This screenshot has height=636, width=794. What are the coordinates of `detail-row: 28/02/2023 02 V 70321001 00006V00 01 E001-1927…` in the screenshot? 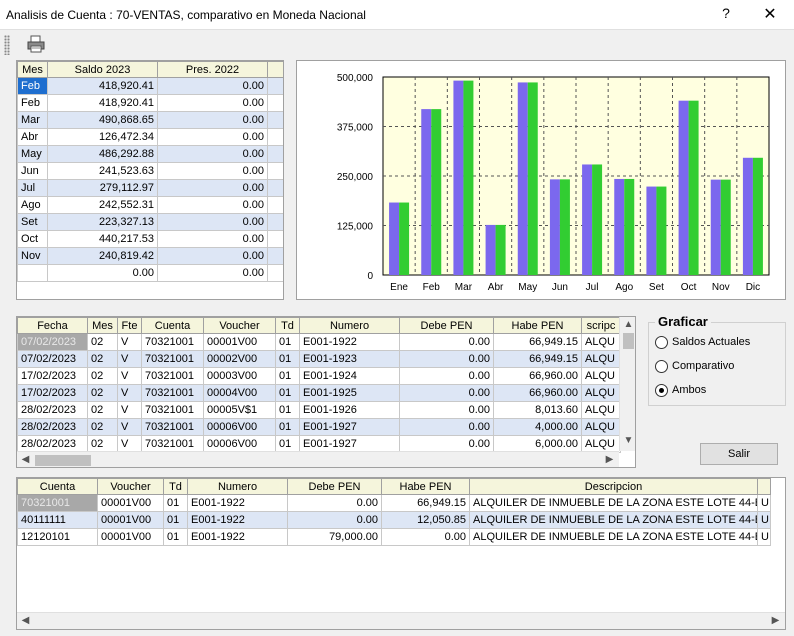 It's located at (319, 444).